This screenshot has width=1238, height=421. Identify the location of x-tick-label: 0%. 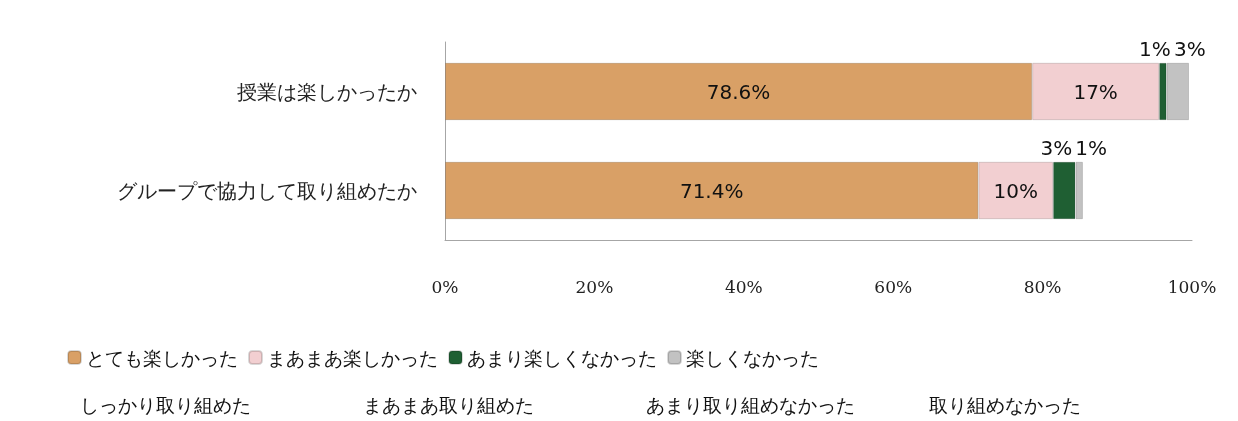
(445, 286).